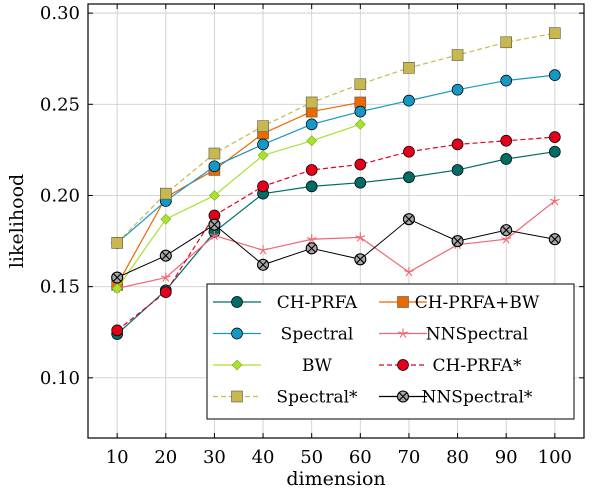 The height and width of the screenshot is (491, 600). What do you see at coordinates (457, 457) in the screenshot?
I see `x-tick-label: 80` at bounding box center [457, 457].